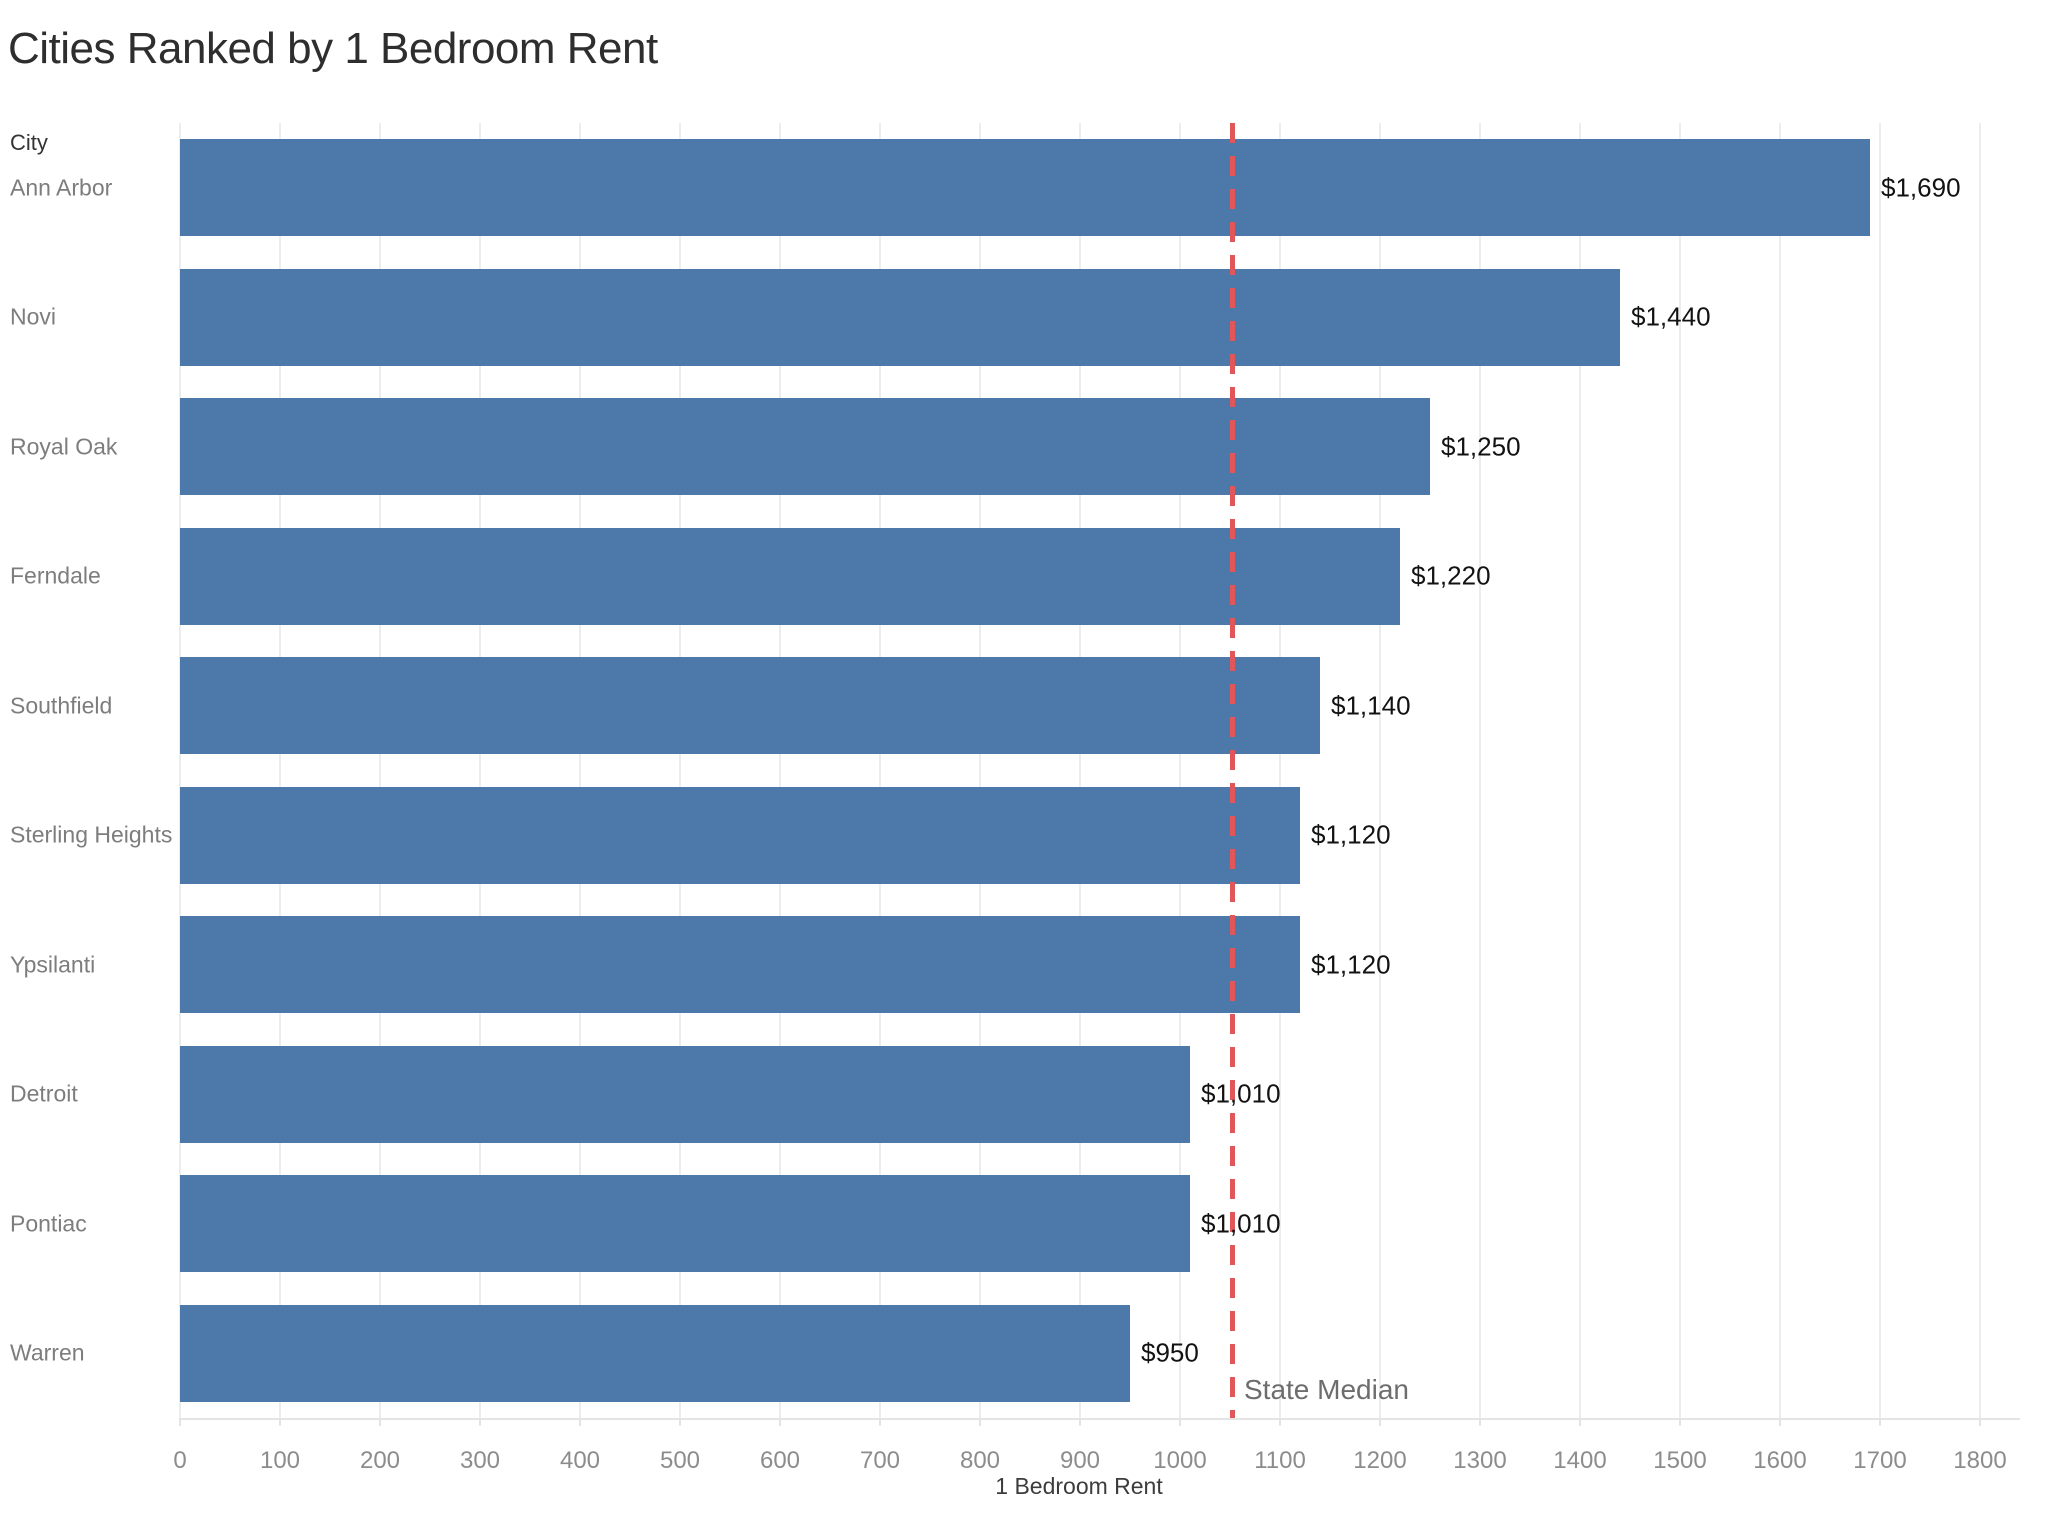 The height and width of the screenshot is (1514, 2045). Describe the element at coordinates (790, 576) in the screenshot. I see `rent-bar-ferndale` at that location.